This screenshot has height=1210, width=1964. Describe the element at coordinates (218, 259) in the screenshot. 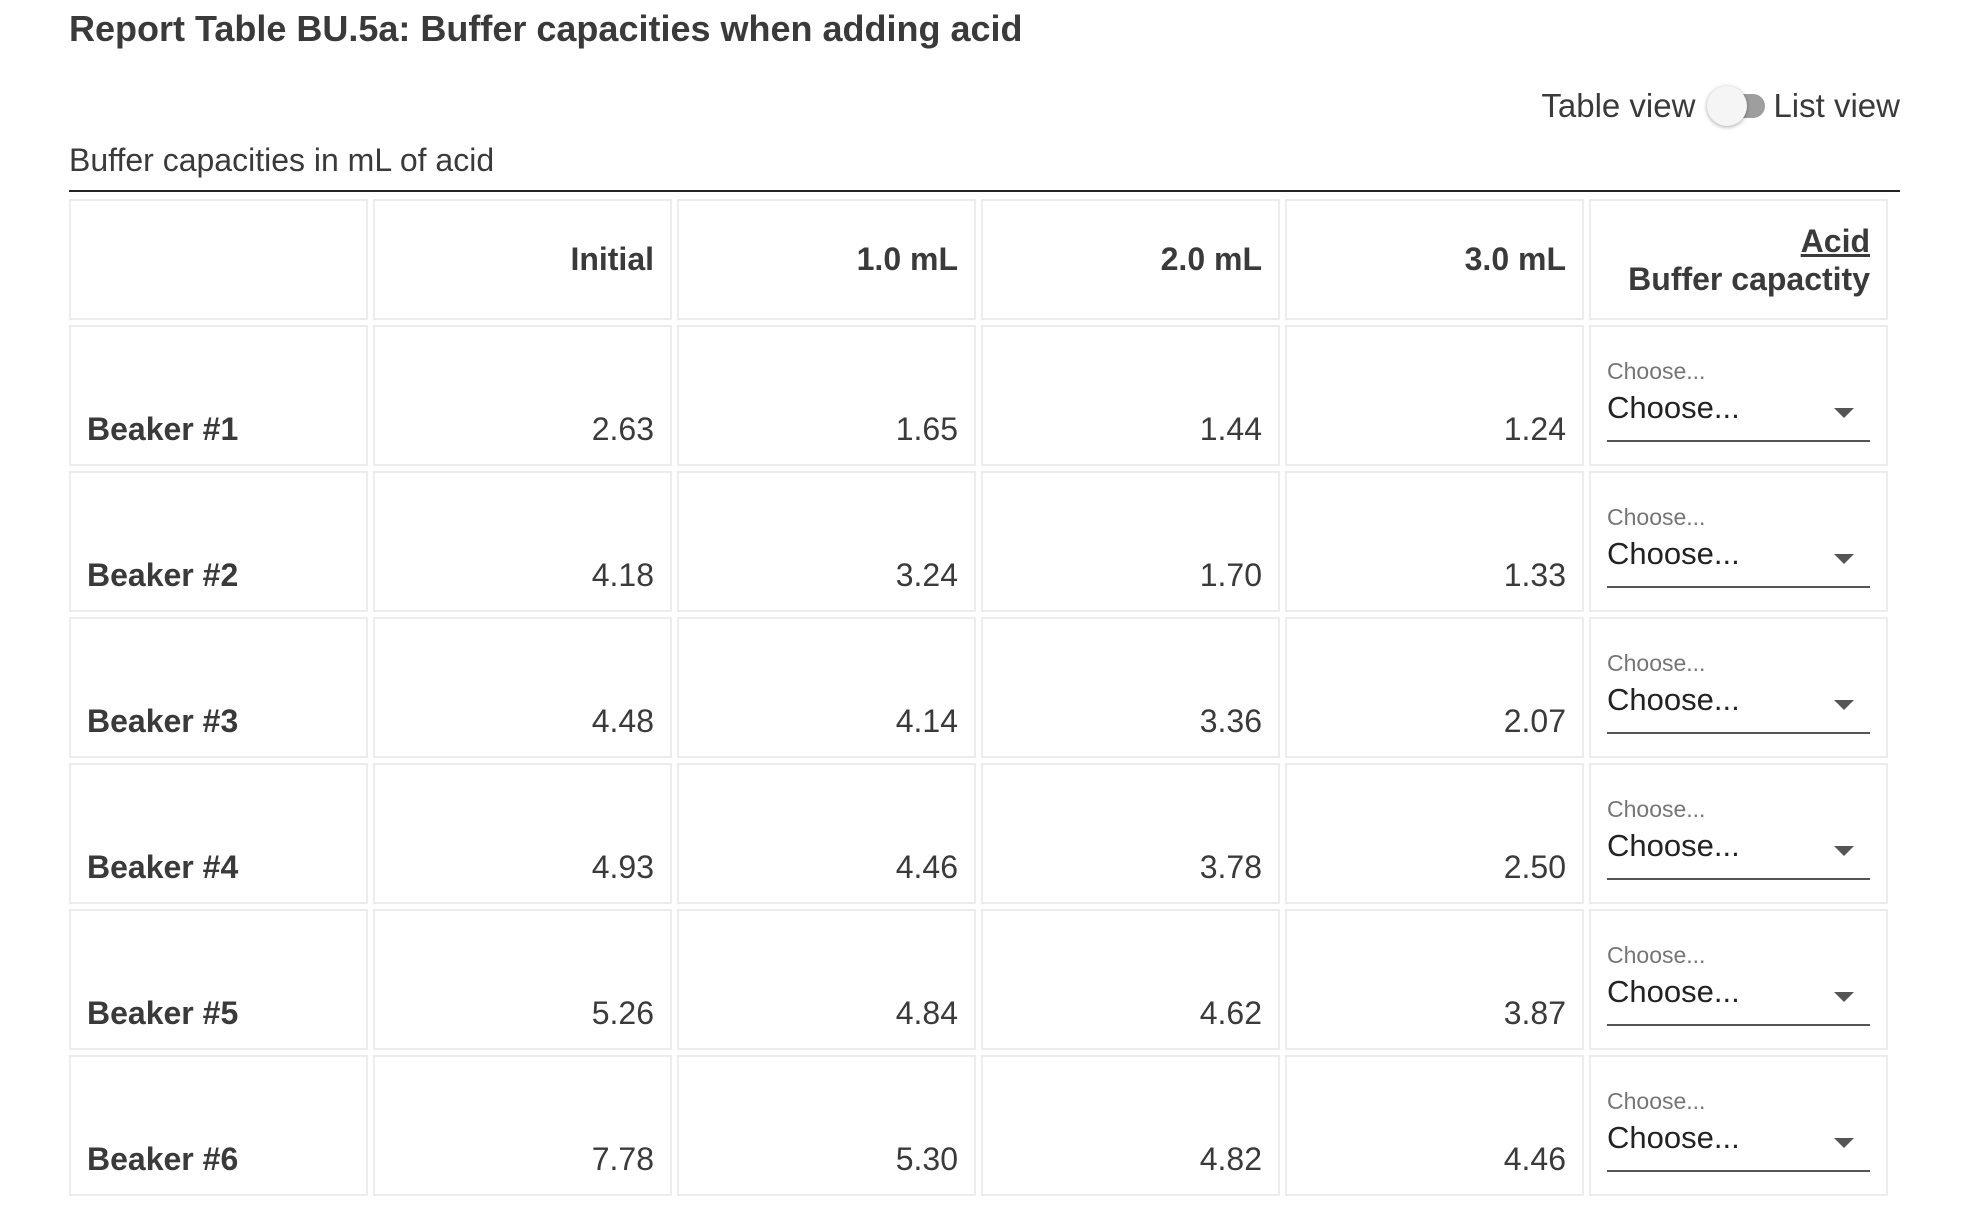

I see `corner-header` at that location.